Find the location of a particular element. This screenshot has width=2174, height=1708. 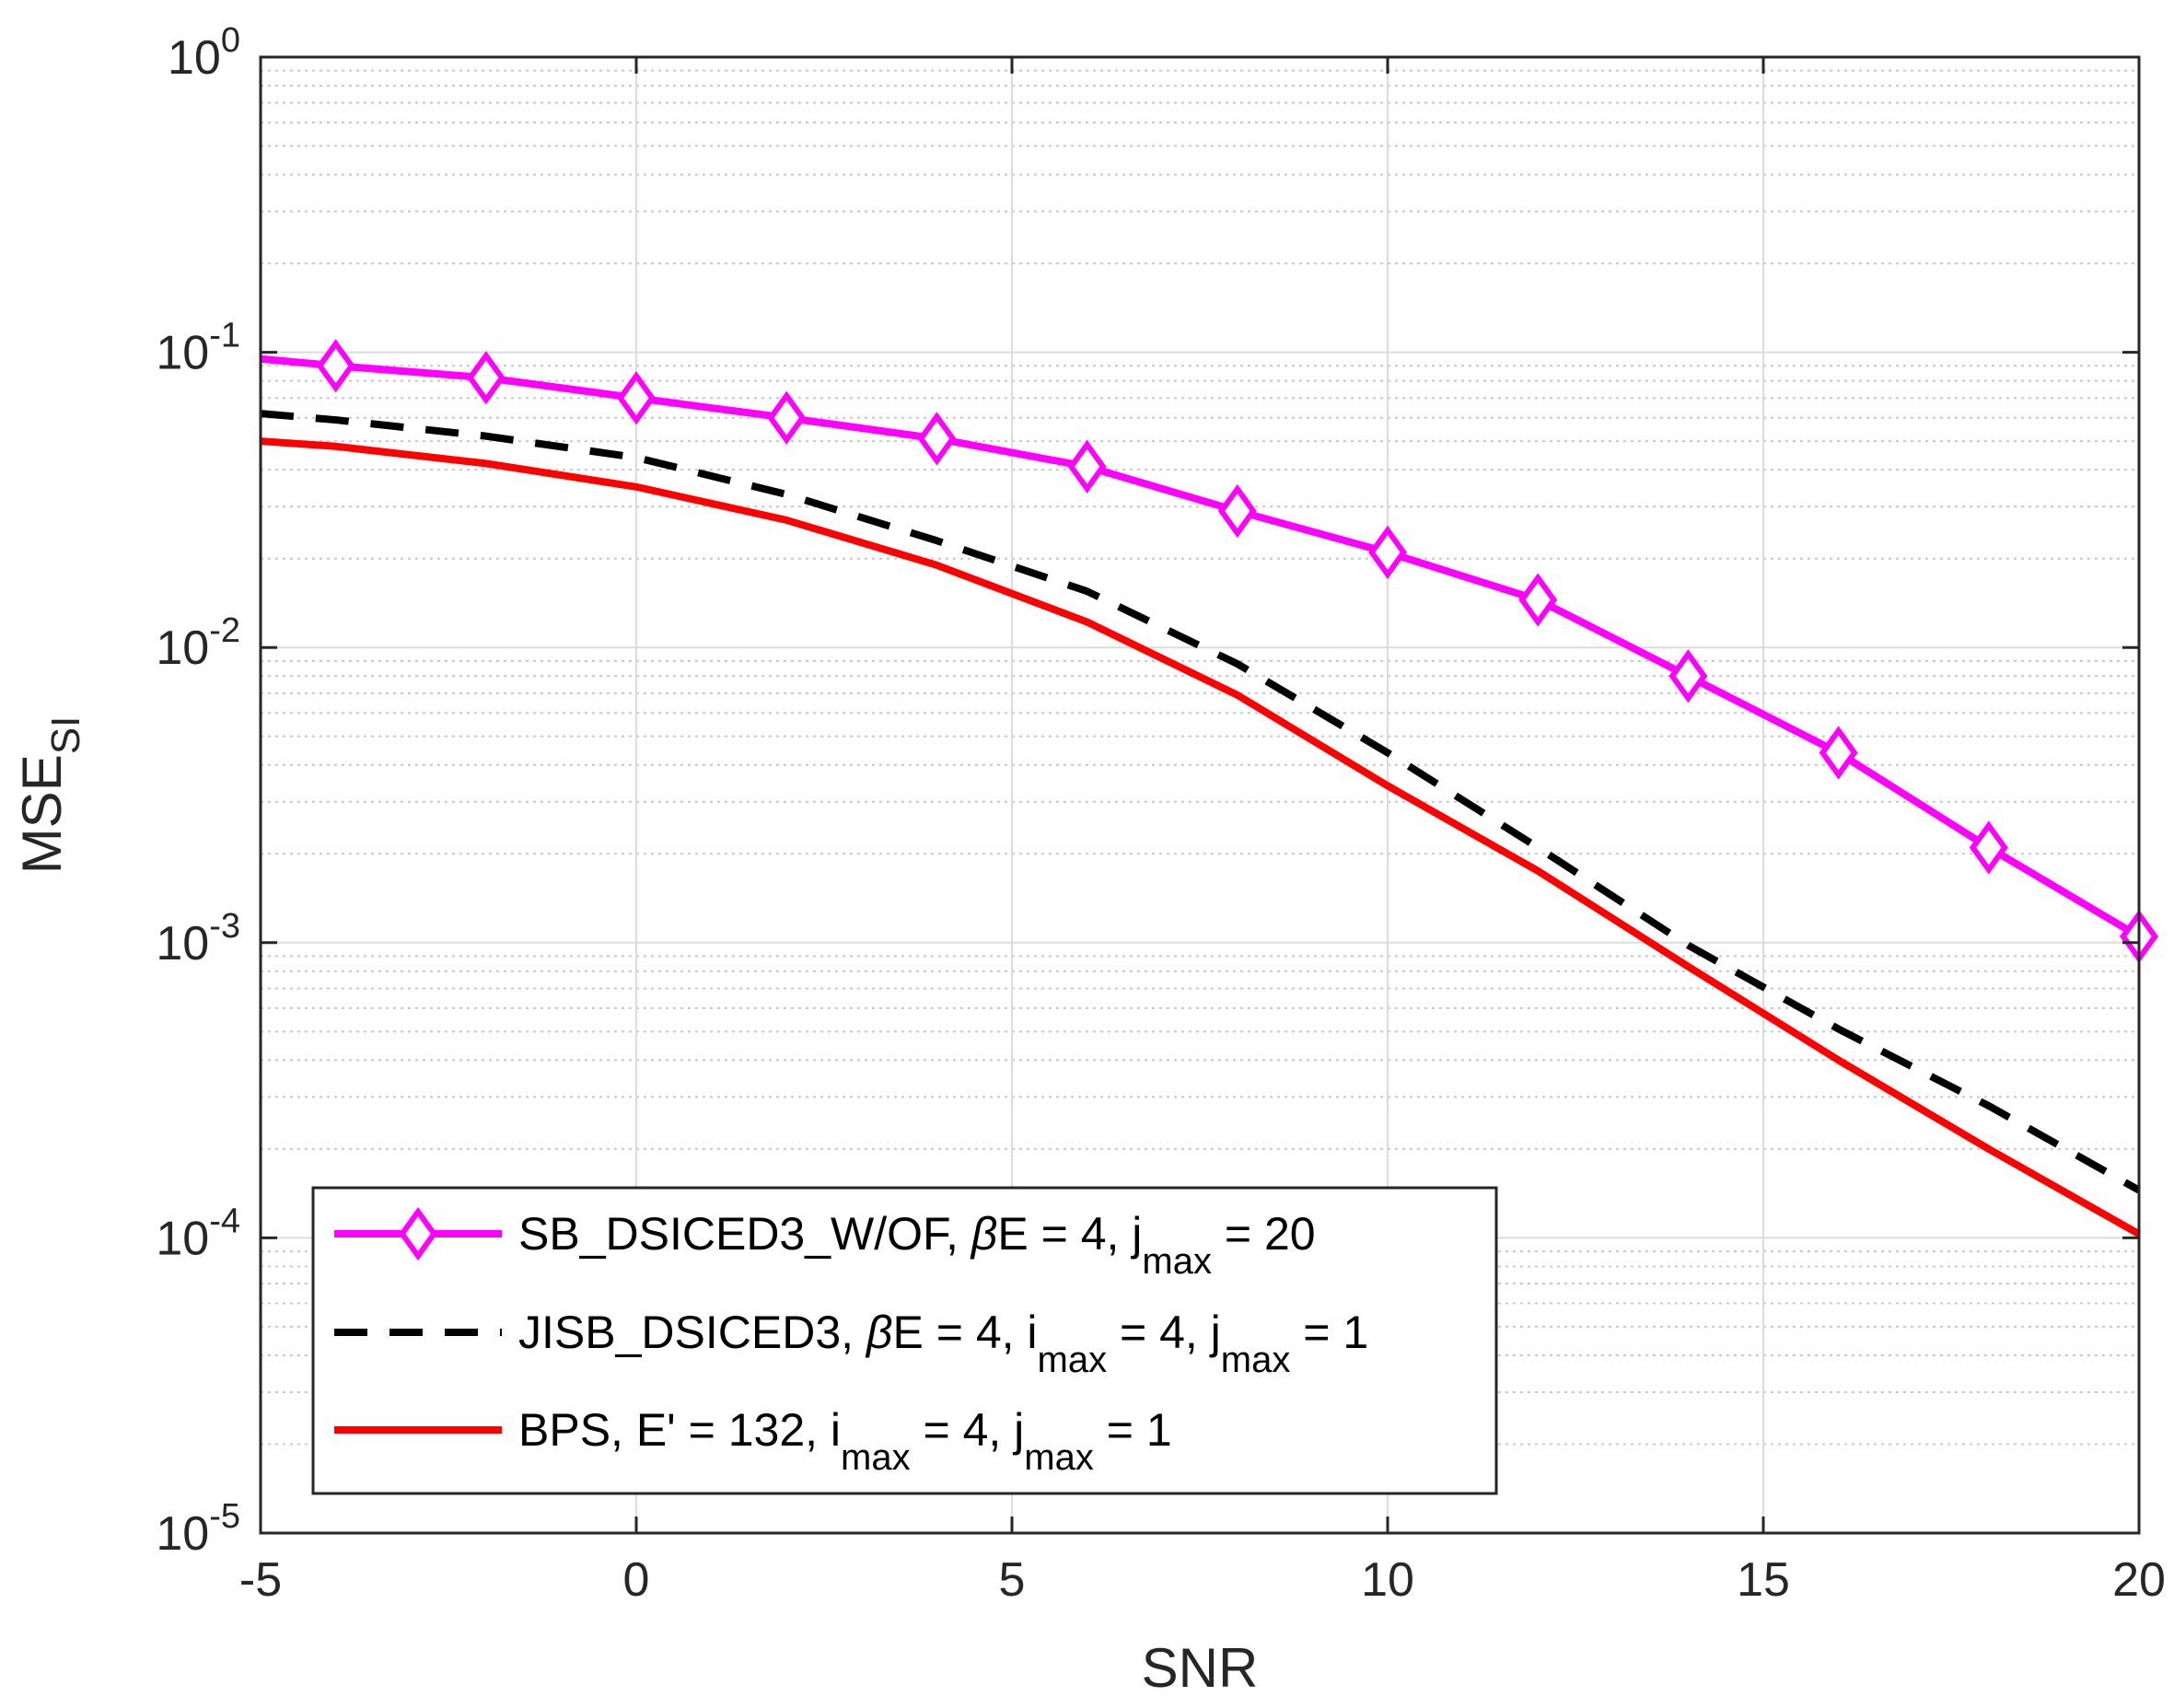

legend-label: JISB_DSICED3, βE = 4, imax = 4, jmax = 1 is located at coordinates (943, 1343).